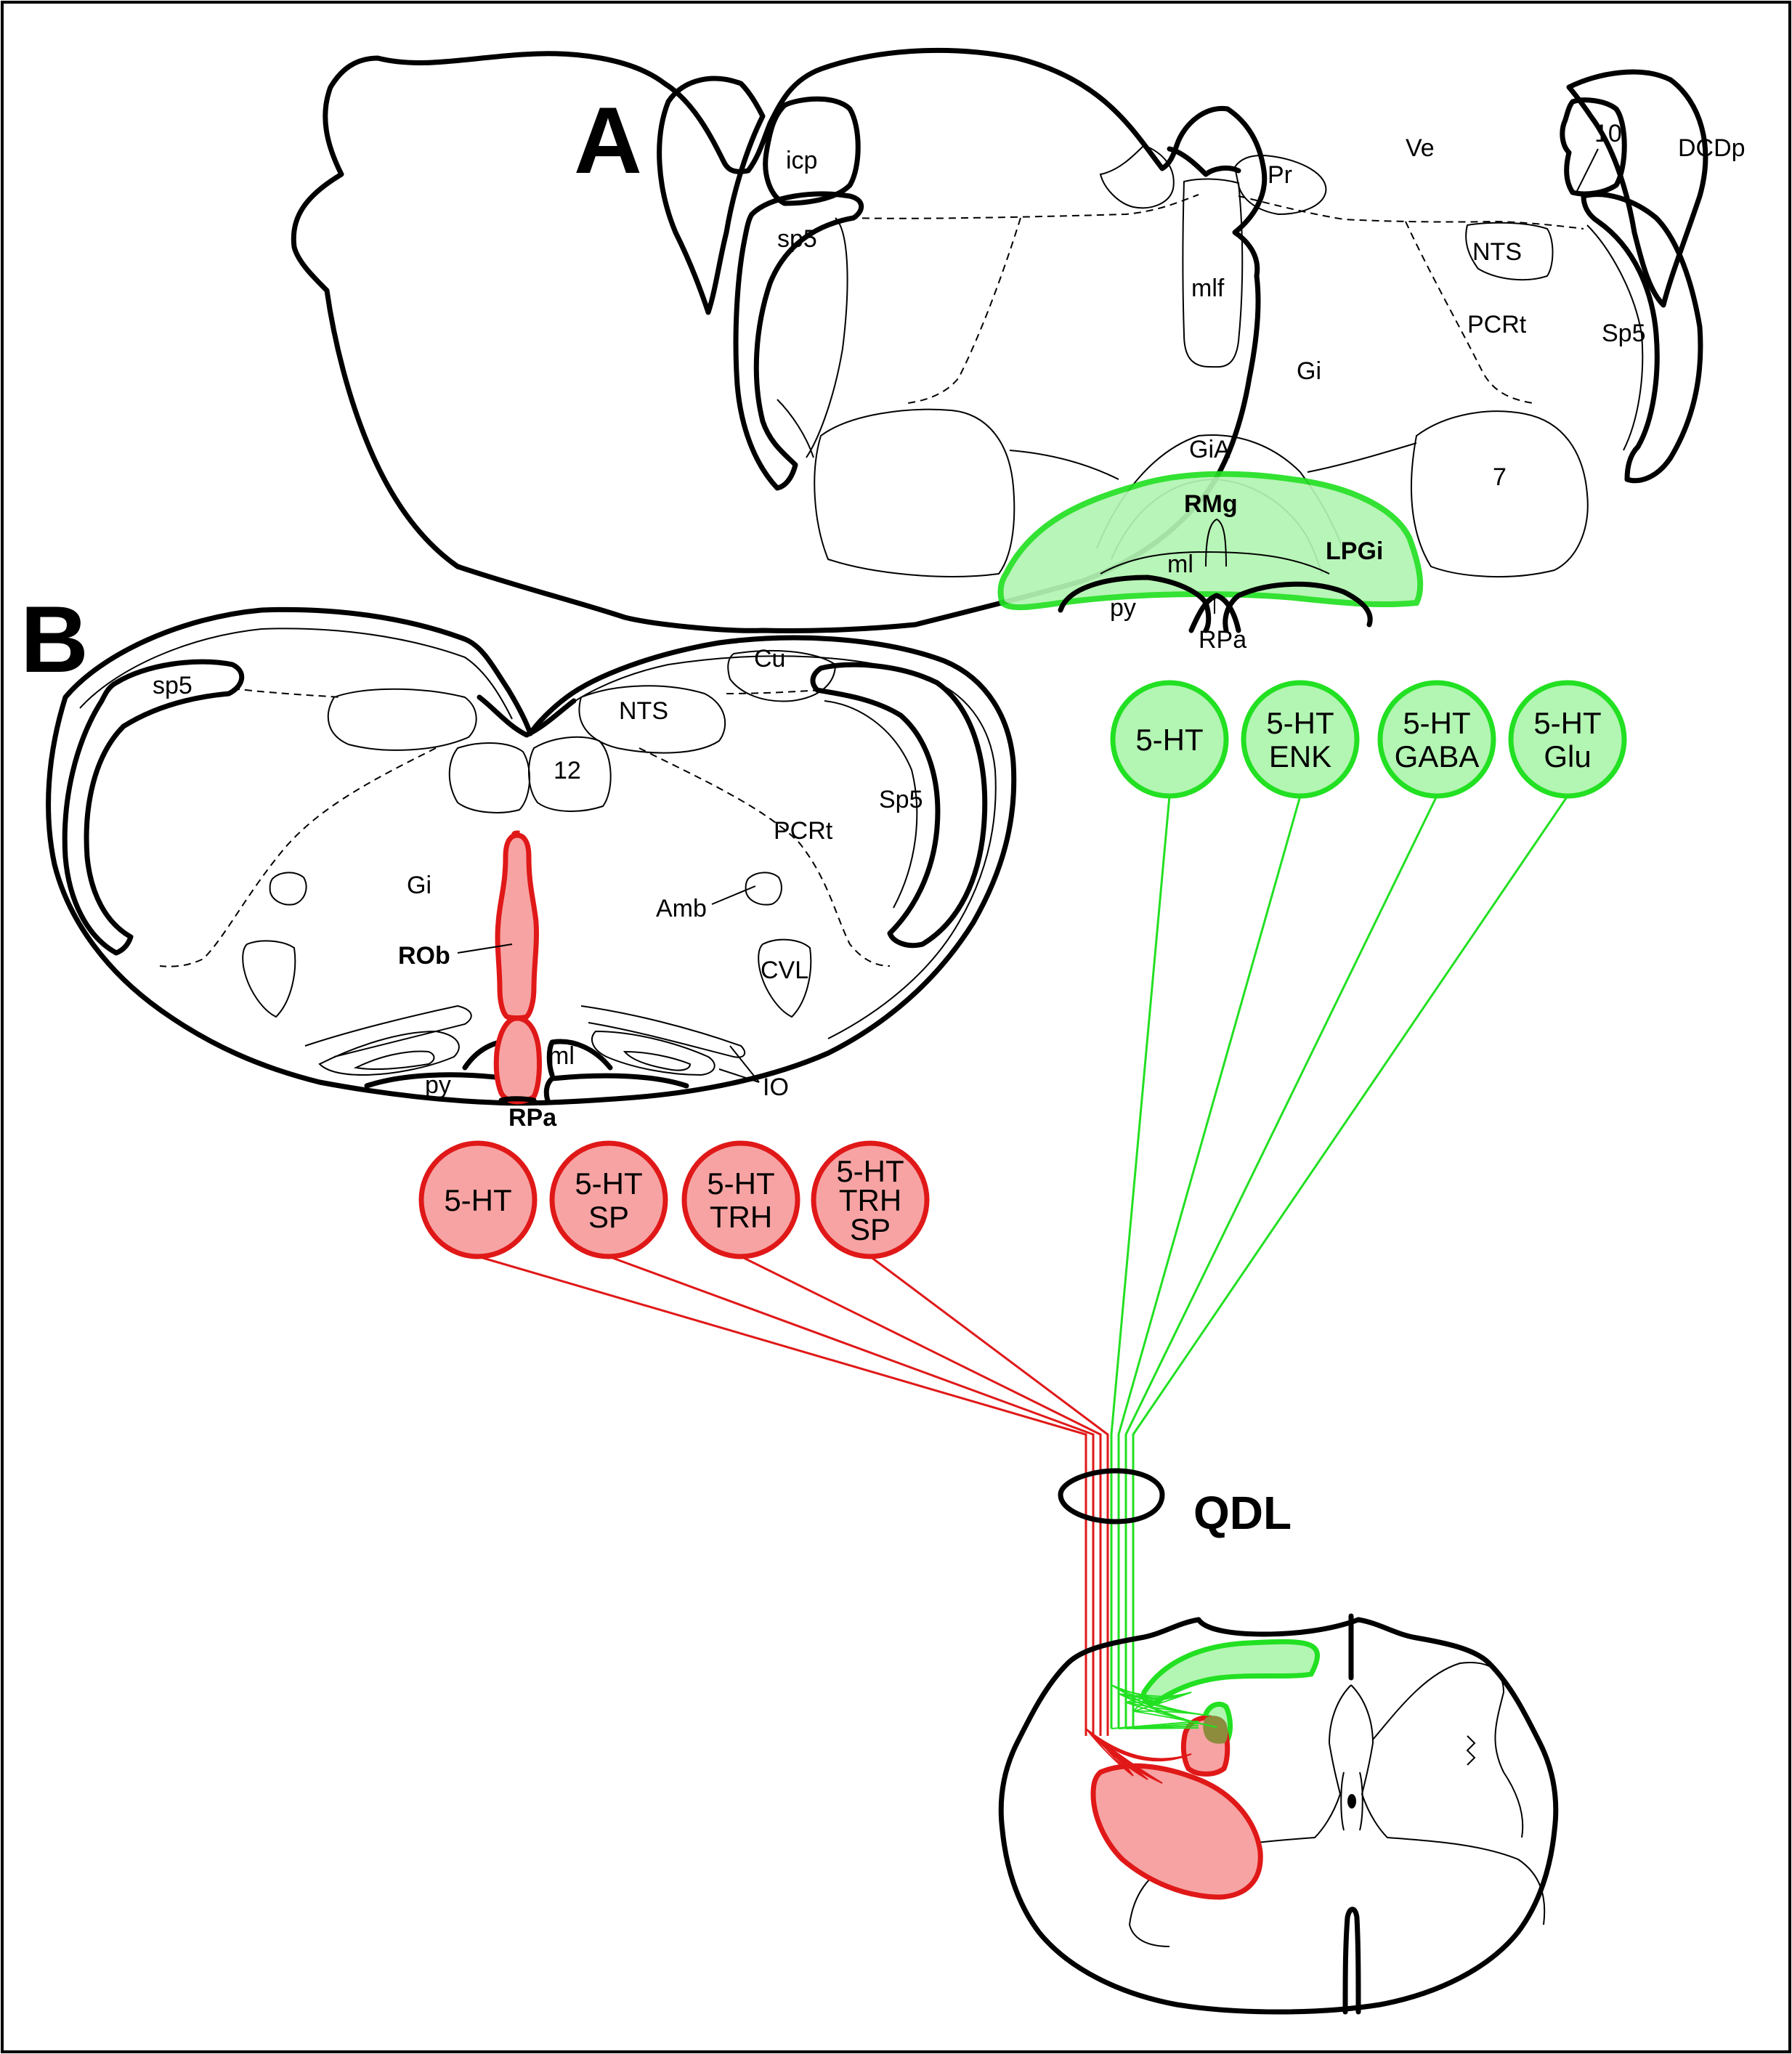 Image resolution: width=1792 pixels, height=2054 pixels. Describe the element at coordinates (764, 857) in the screenshot. I see `dashed-boundary-right-b` at that location.